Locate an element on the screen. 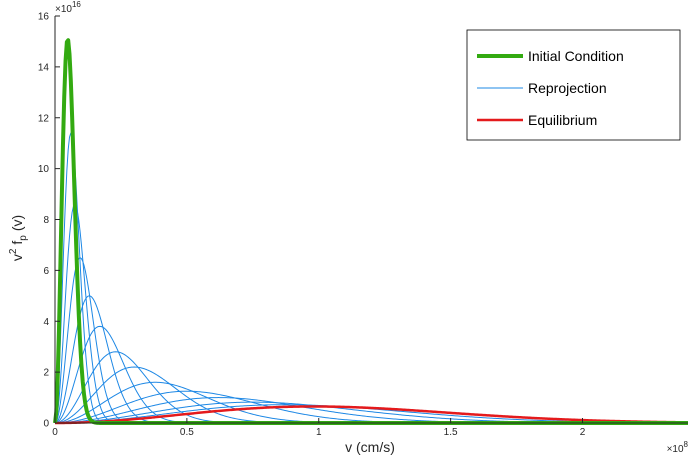 Image resolution: width=692 pixels, height=457 pixels. y-axis-label-subscript: p is located at coordinates (23, 238).